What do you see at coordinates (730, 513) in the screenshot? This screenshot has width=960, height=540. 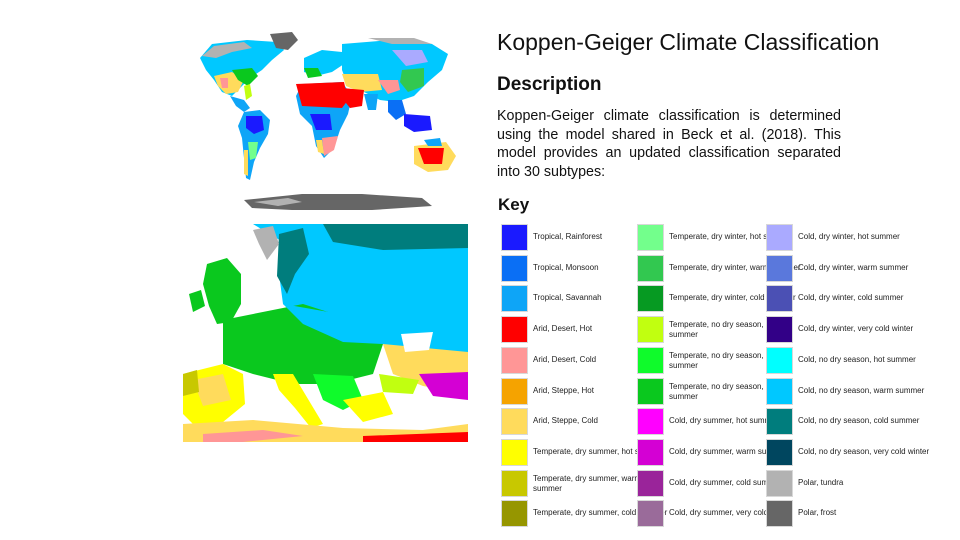 I see `legend-label: Cold, dry summer, very cold winter` at bounding box center [730, 513].